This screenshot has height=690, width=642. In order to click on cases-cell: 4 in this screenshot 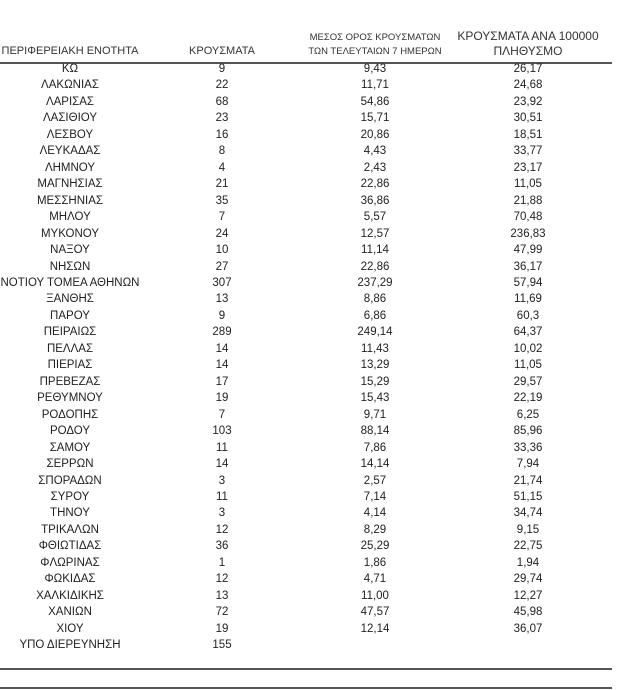, I will do `click(222, 167)`.